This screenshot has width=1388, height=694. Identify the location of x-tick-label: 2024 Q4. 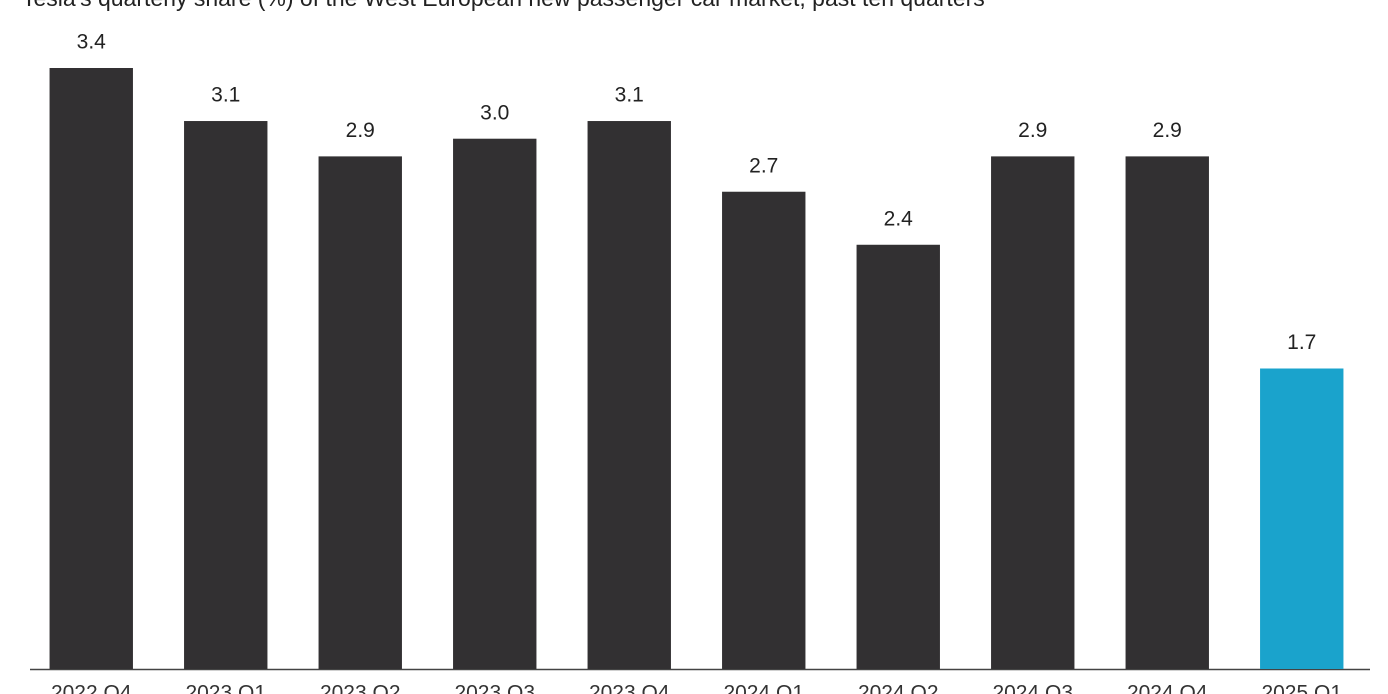
(1167, 688).